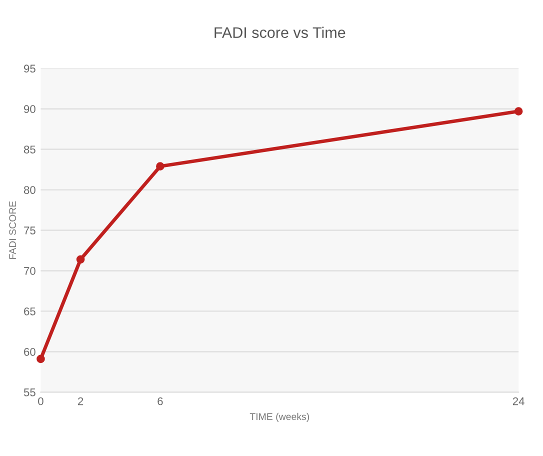  I want to click on y-tick-label: 55, so click(30, 392).